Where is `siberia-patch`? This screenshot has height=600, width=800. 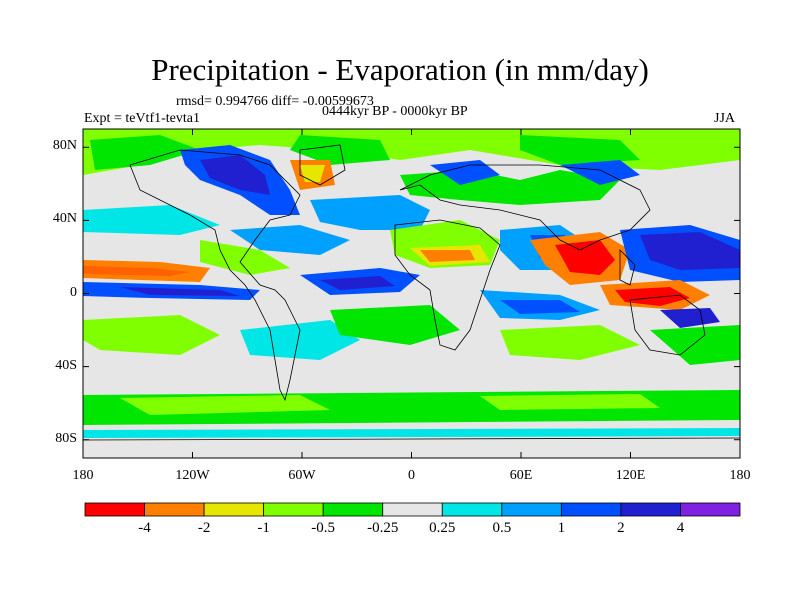 siberia-patch is located at coordinates (580, 150).